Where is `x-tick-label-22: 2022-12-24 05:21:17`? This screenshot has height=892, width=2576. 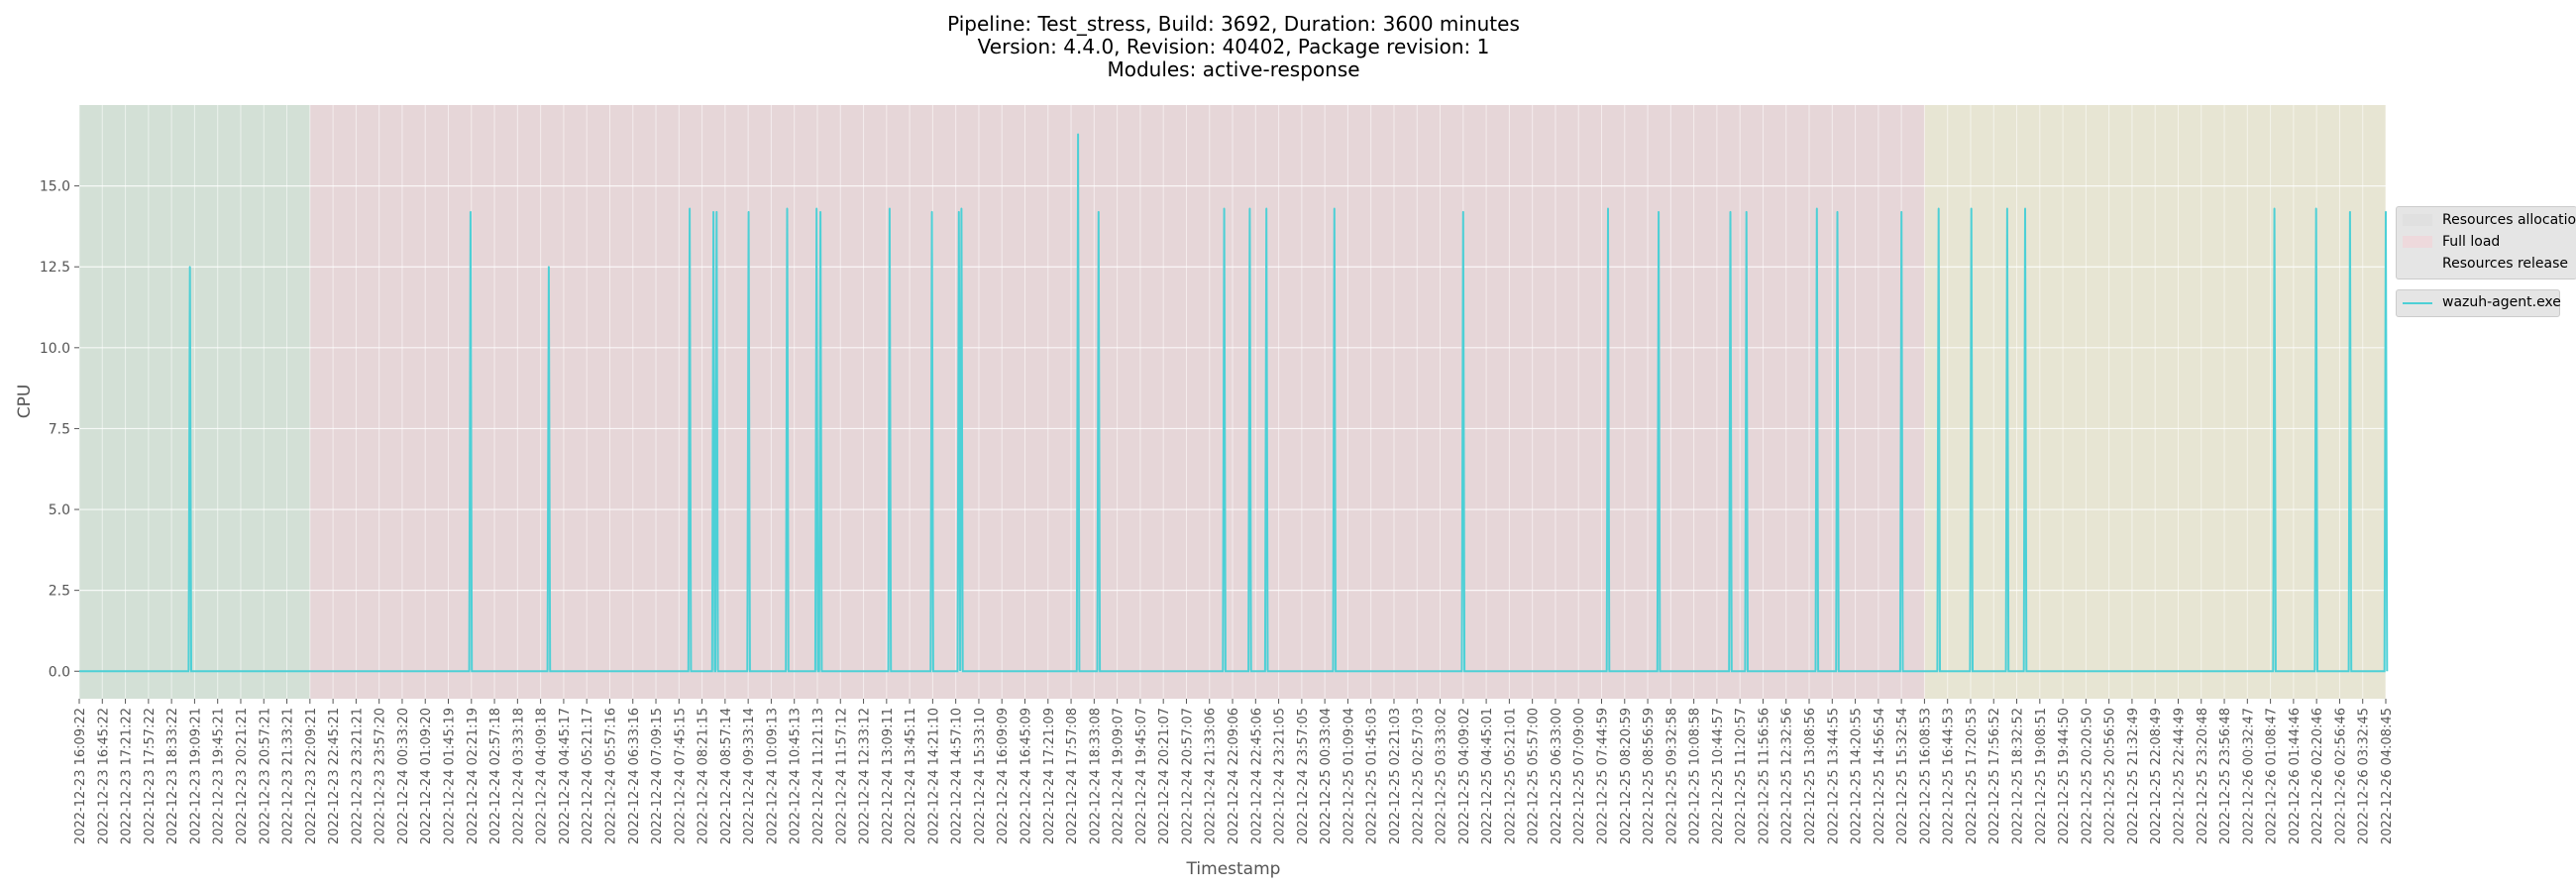 x-tick-label-22: 2022-12-24 05:21:17 is located at coordinates (588, 776).